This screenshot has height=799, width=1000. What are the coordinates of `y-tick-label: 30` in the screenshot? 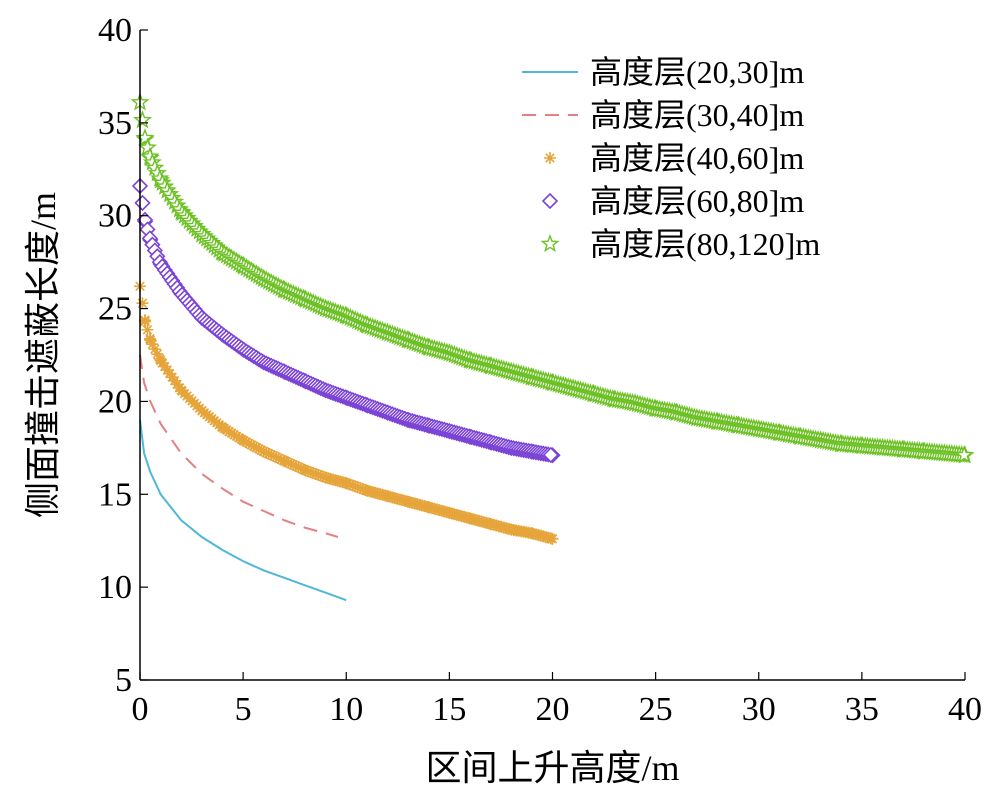 It's located at (115, 216).